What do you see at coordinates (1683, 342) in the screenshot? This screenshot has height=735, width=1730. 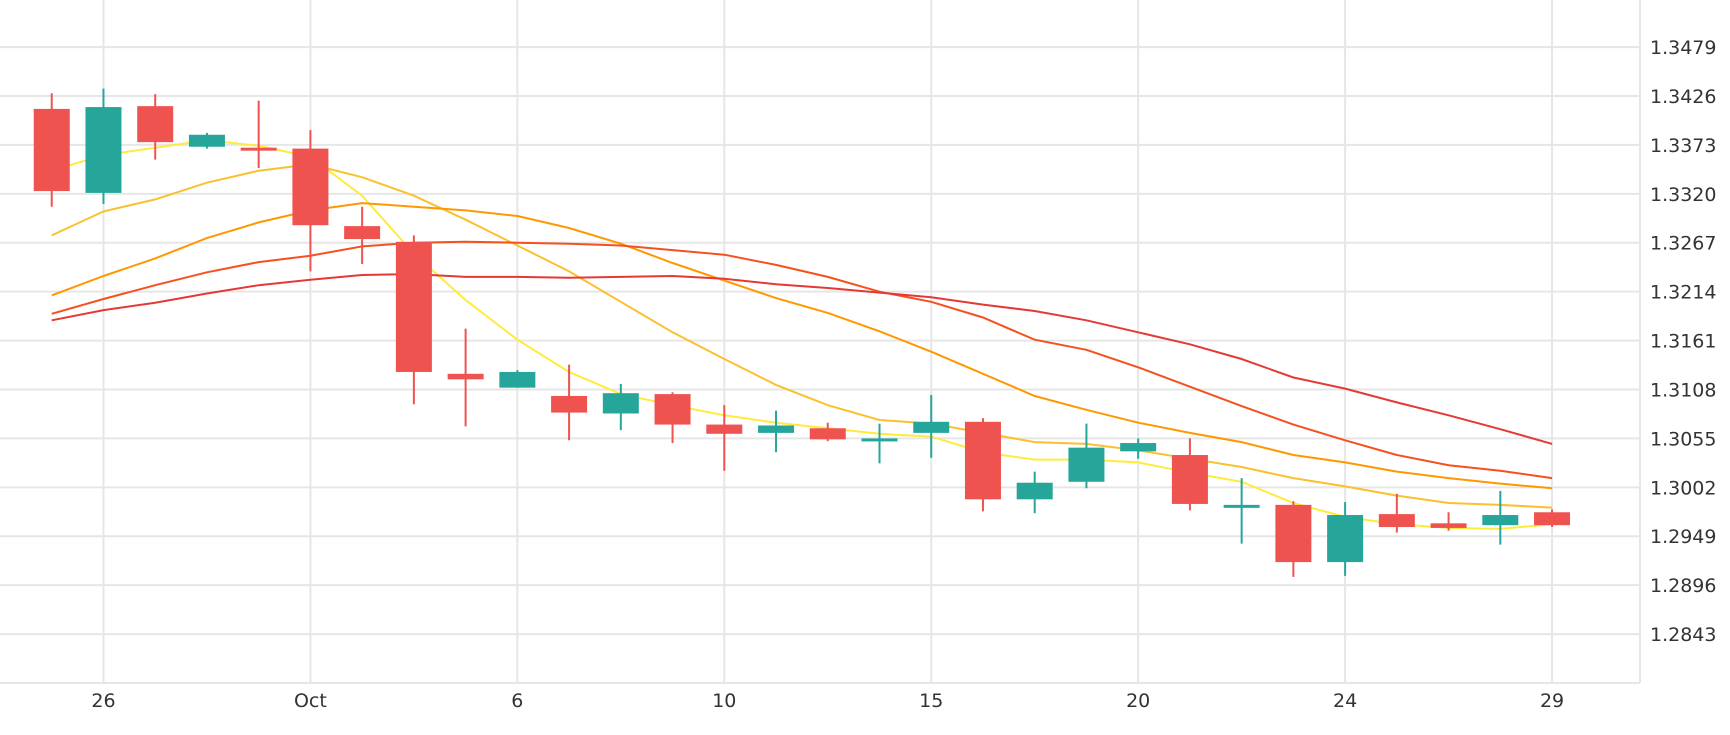 I see `y-tick-label: 1.3161` at bounding box center [1683, 342].